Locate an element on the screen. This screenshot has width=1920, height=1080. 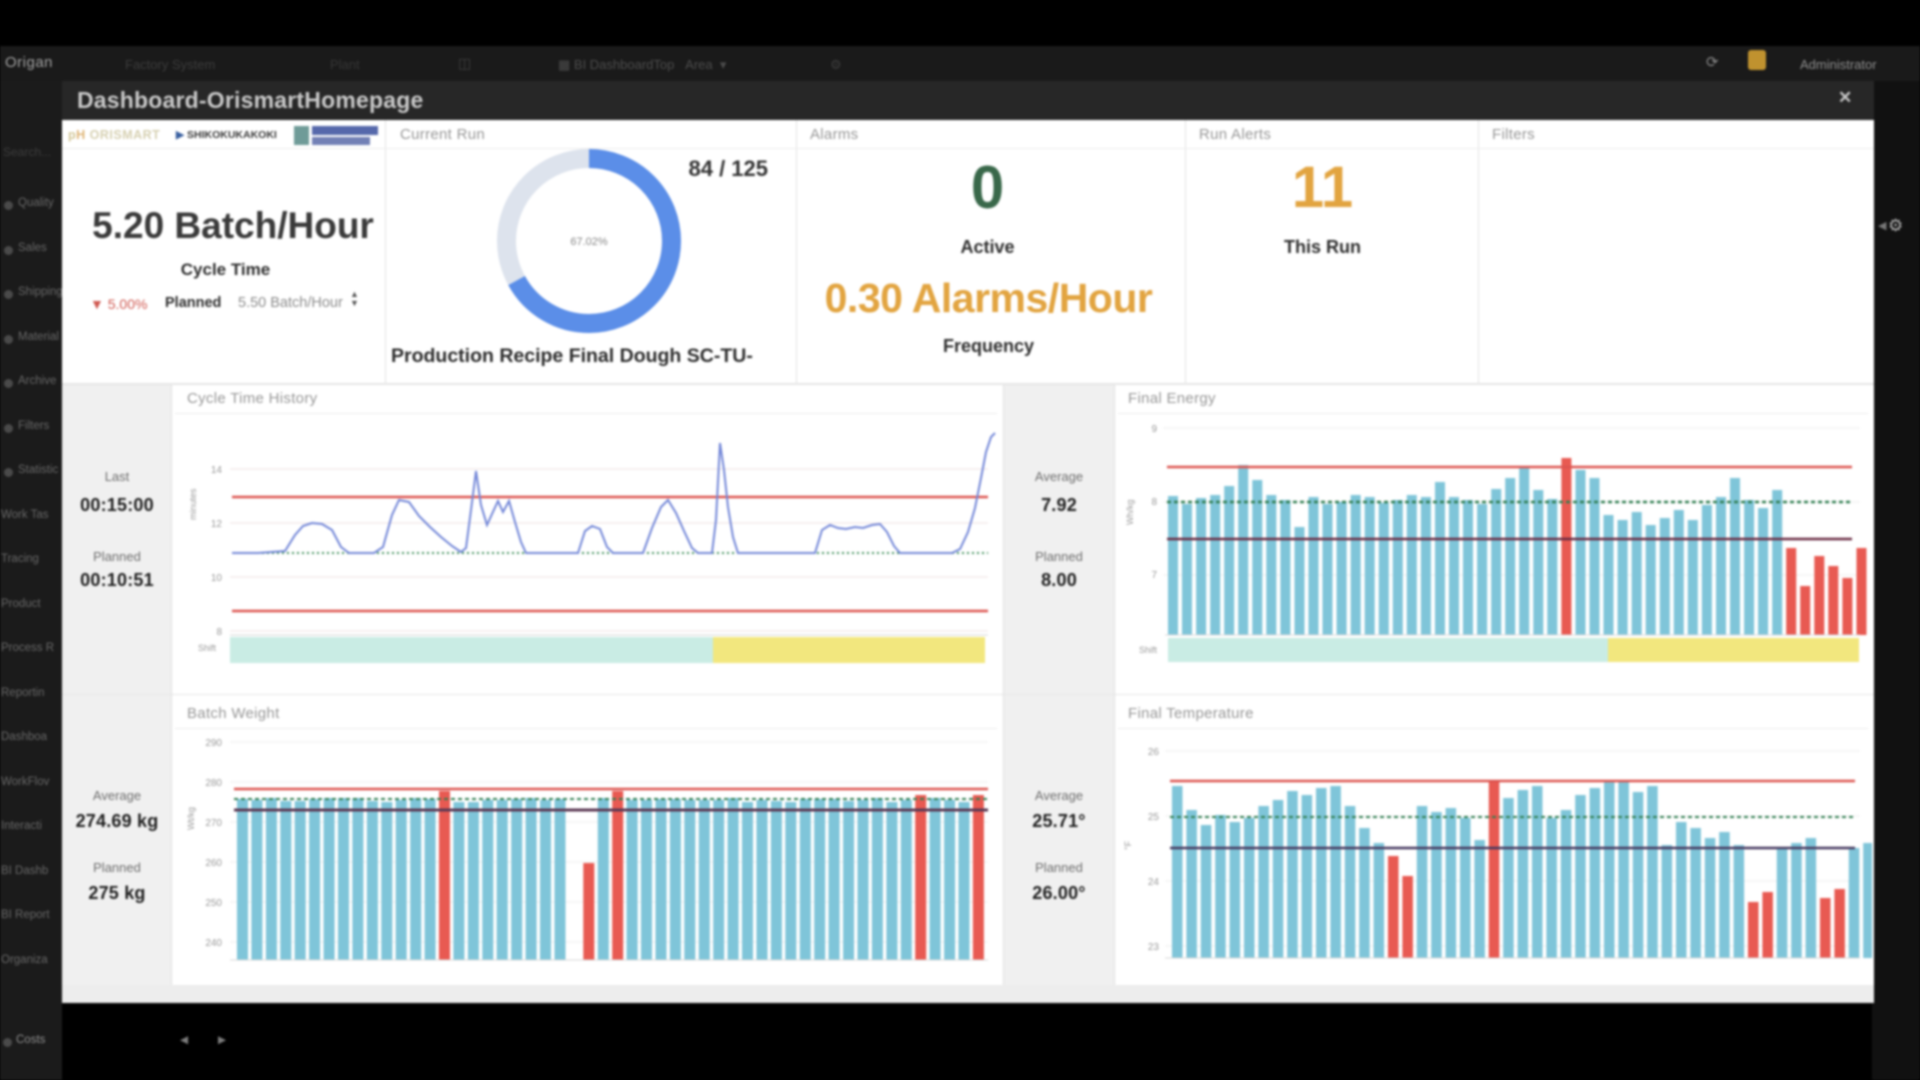
svg-text: 280 is located at coordinates (213, 783).